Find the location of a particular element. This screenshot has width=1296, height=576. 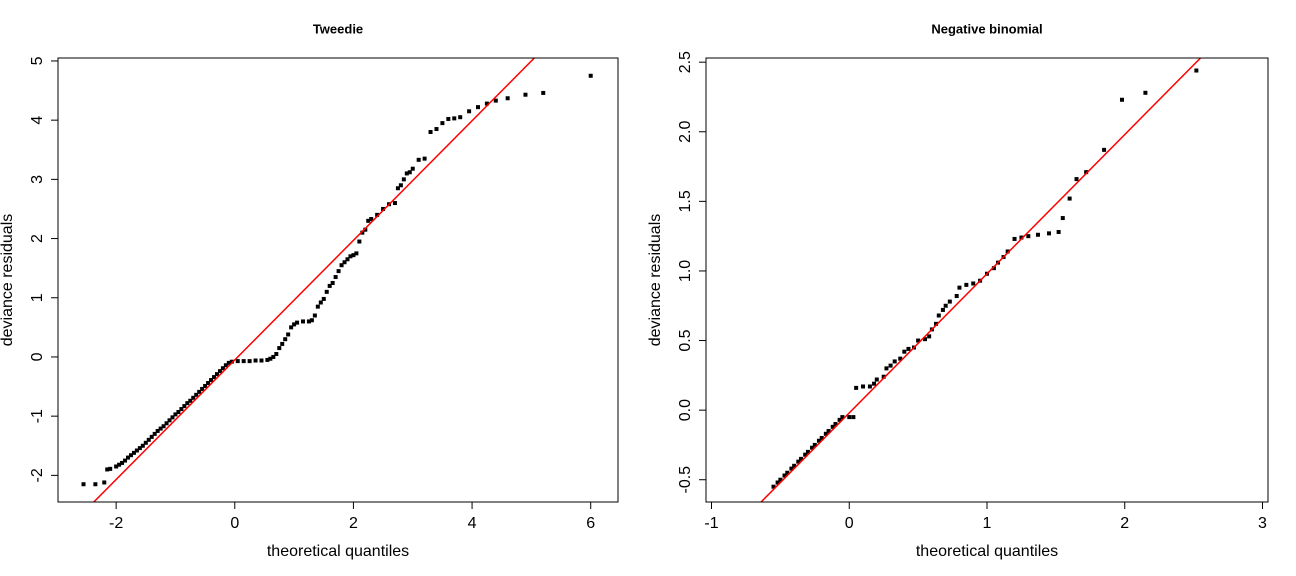

x-tick-label: 6 is located at coordinates (590, 523).